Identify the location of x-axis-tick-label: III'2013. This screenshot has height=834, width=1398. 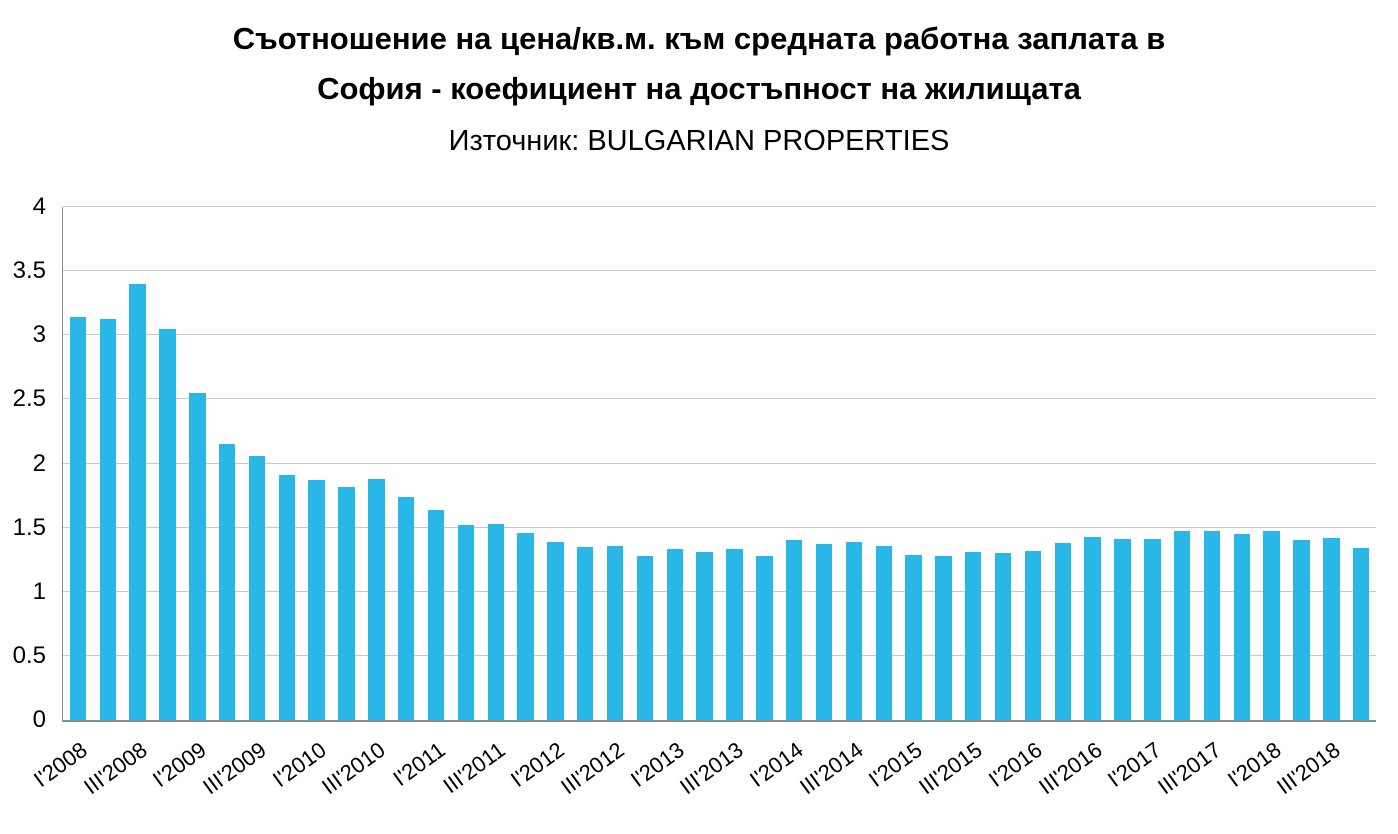
(712, 768).